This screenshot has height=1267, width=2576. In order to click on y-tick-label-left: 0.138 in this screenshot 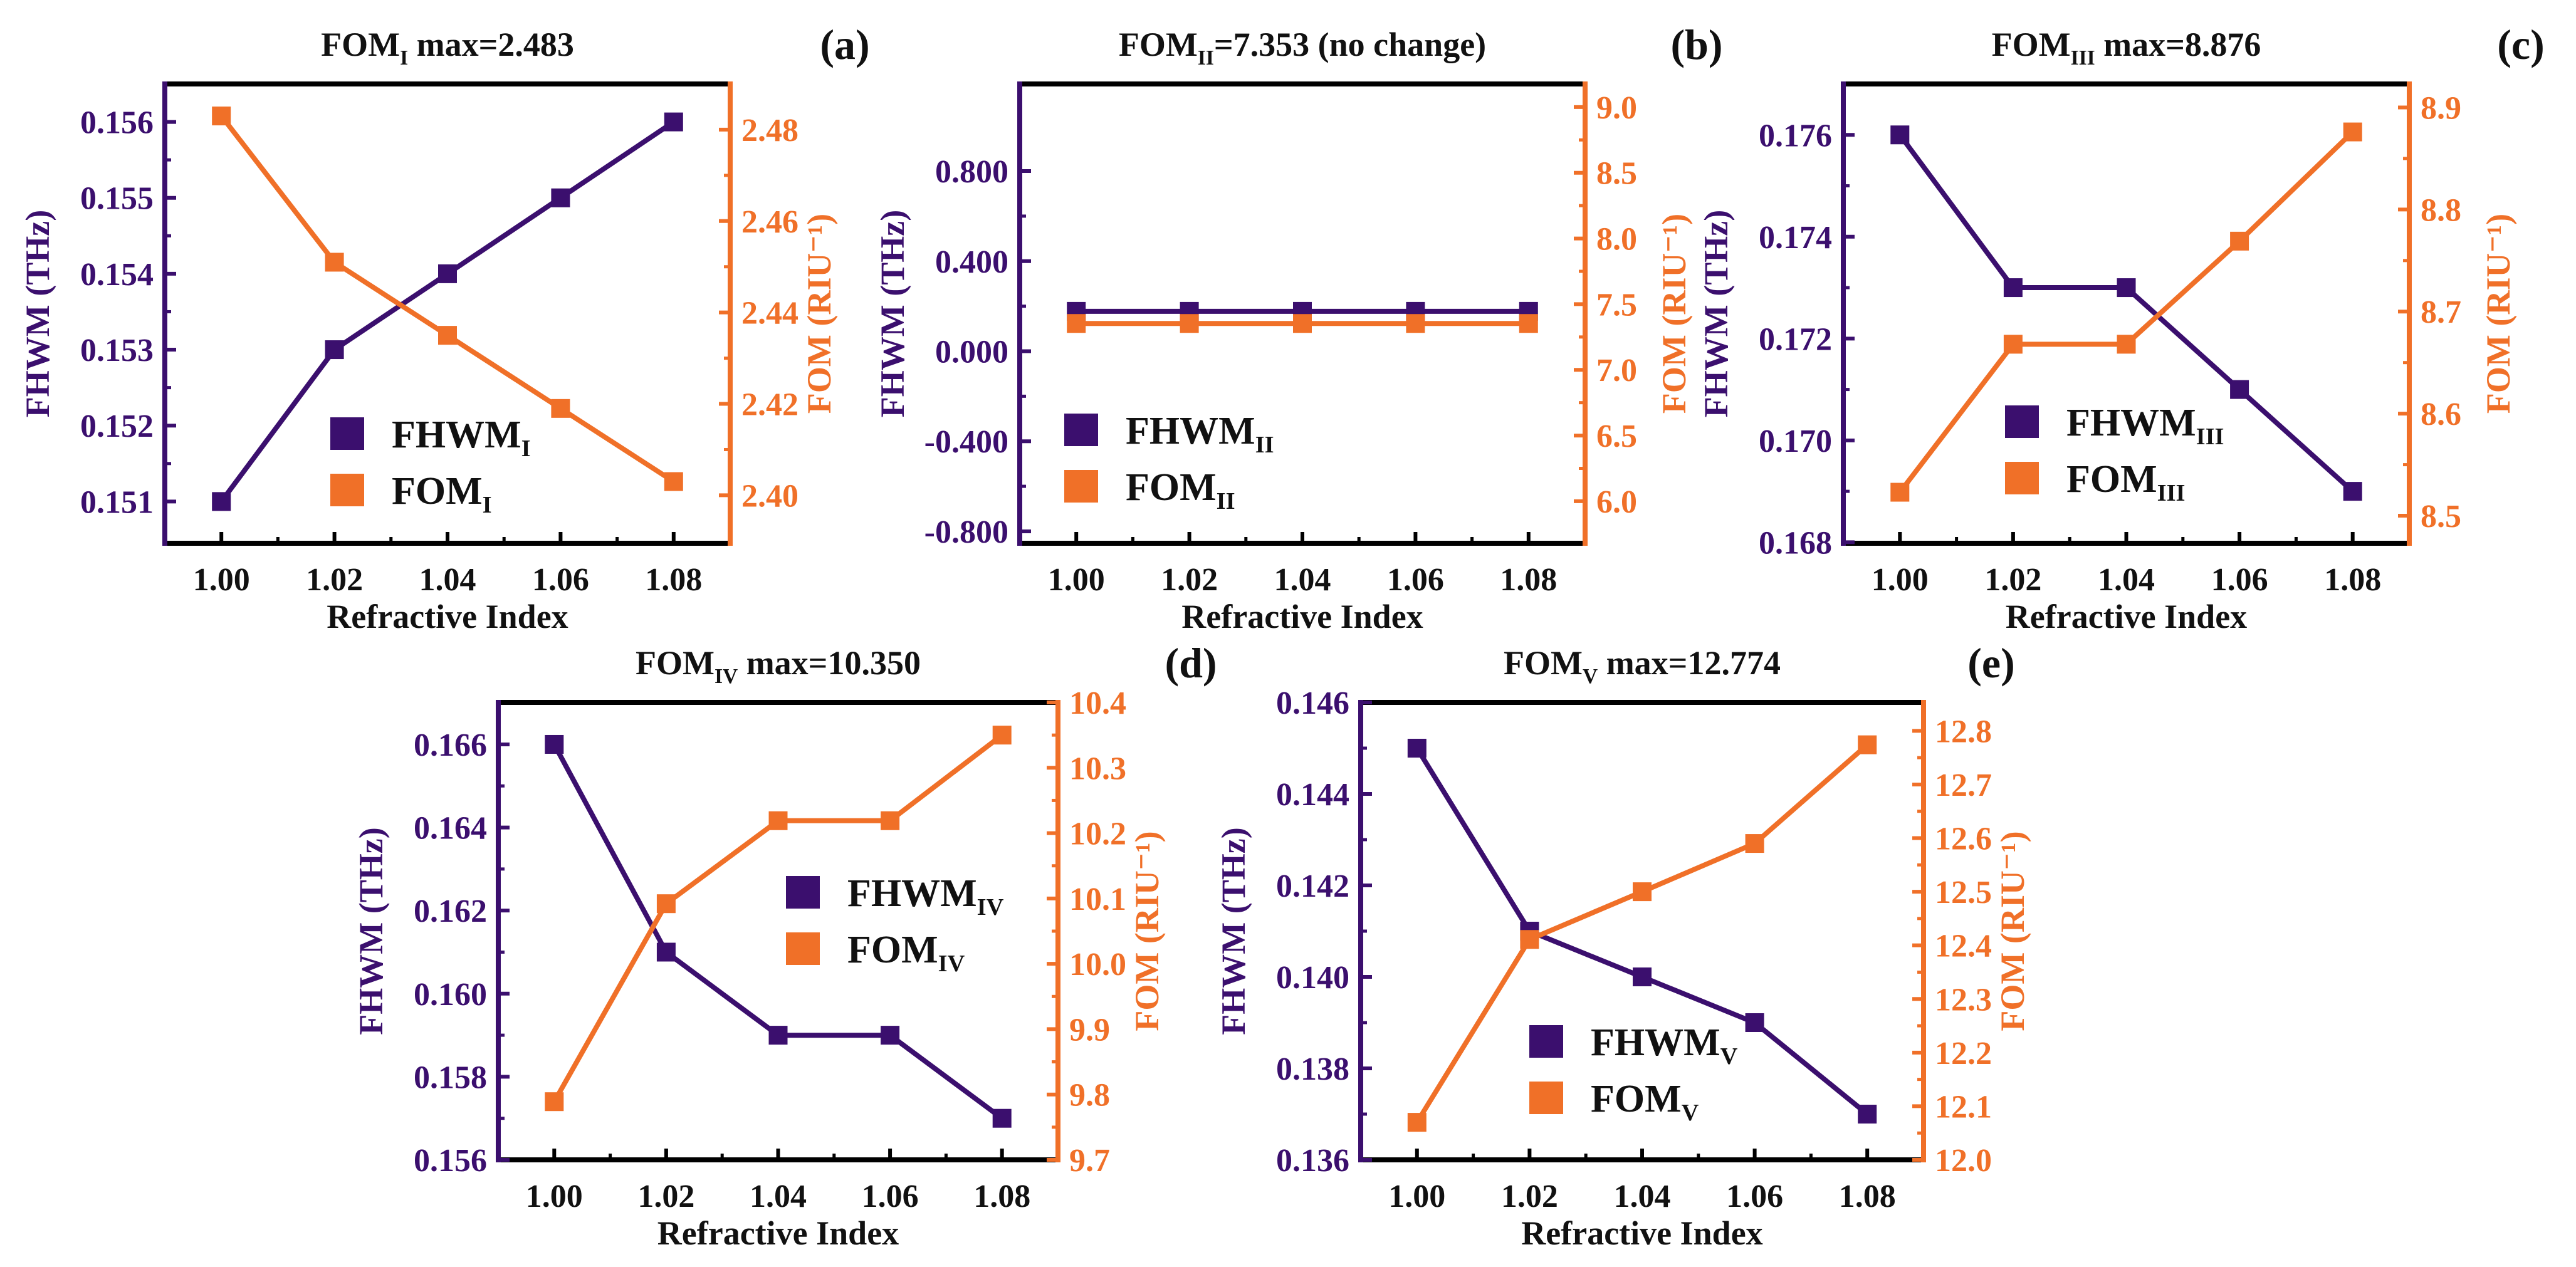, I will do `click(1312, 1069)`.